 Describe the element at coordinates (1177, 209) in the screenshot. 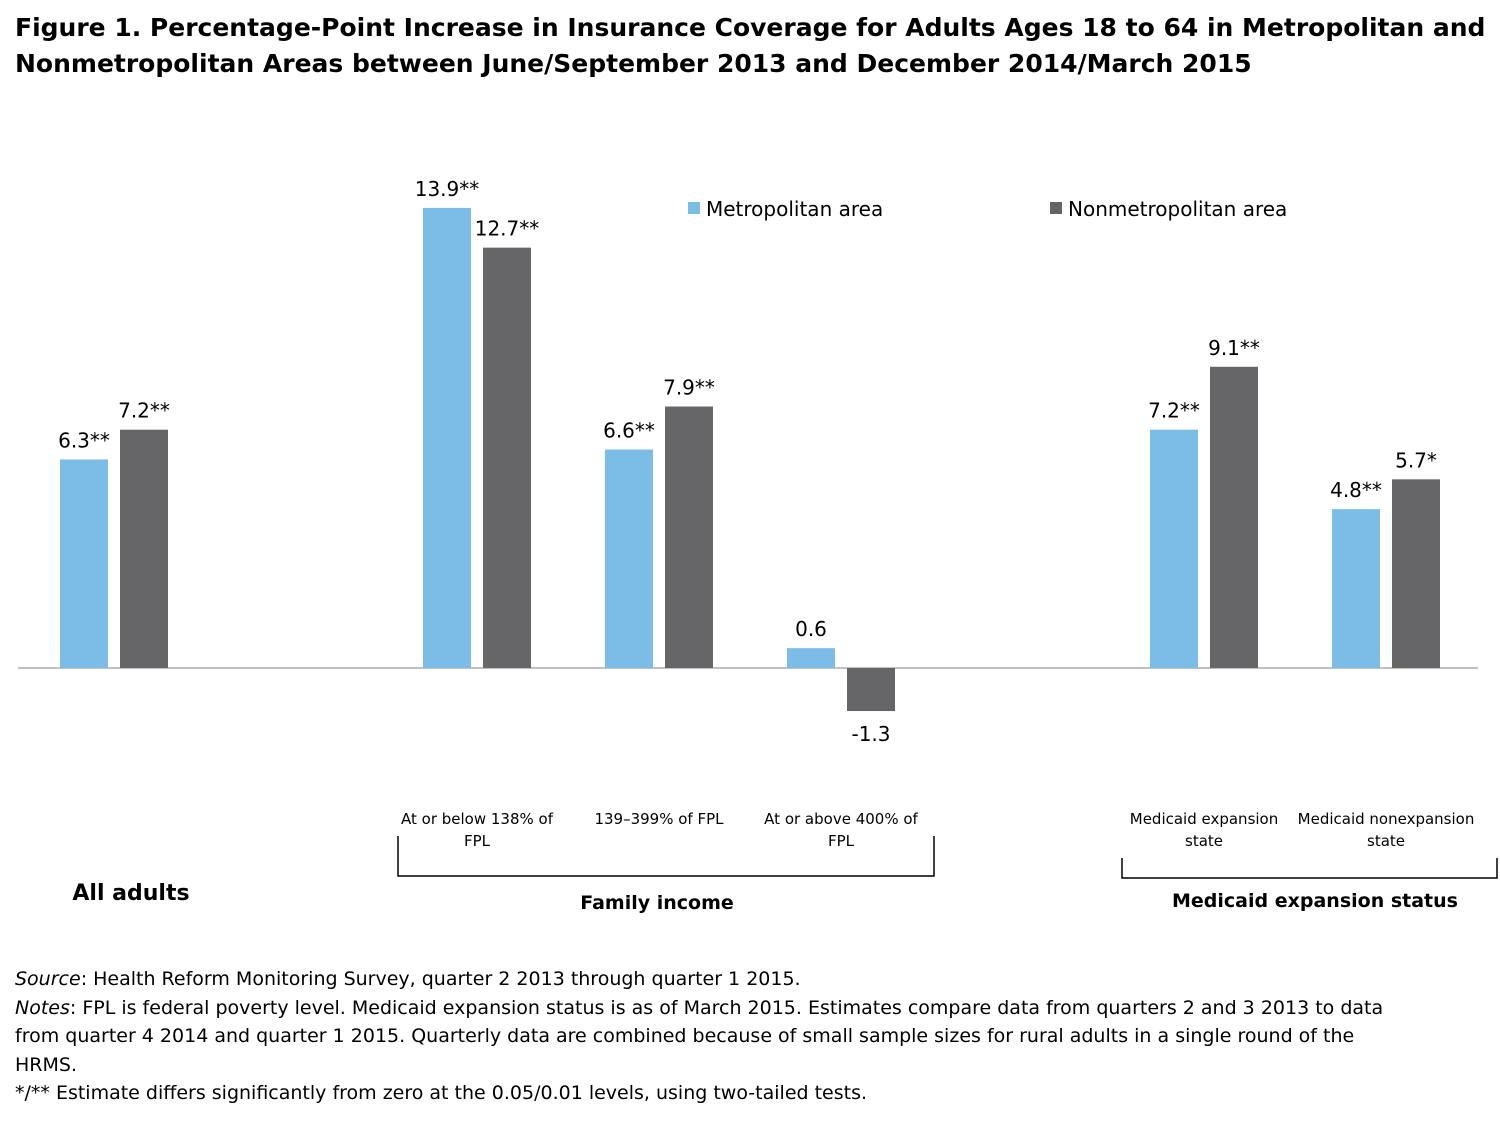

I see `legend-label-nonmetro: Nonmetropolitan area` at that location.